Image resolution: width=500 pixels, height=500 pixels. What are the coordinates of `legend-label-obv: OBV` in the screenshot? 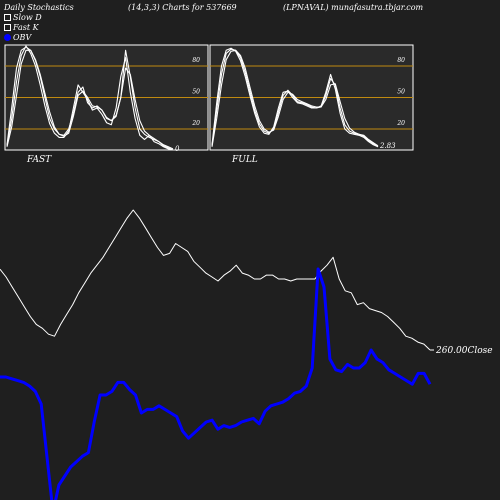 It's located at (22, 37).